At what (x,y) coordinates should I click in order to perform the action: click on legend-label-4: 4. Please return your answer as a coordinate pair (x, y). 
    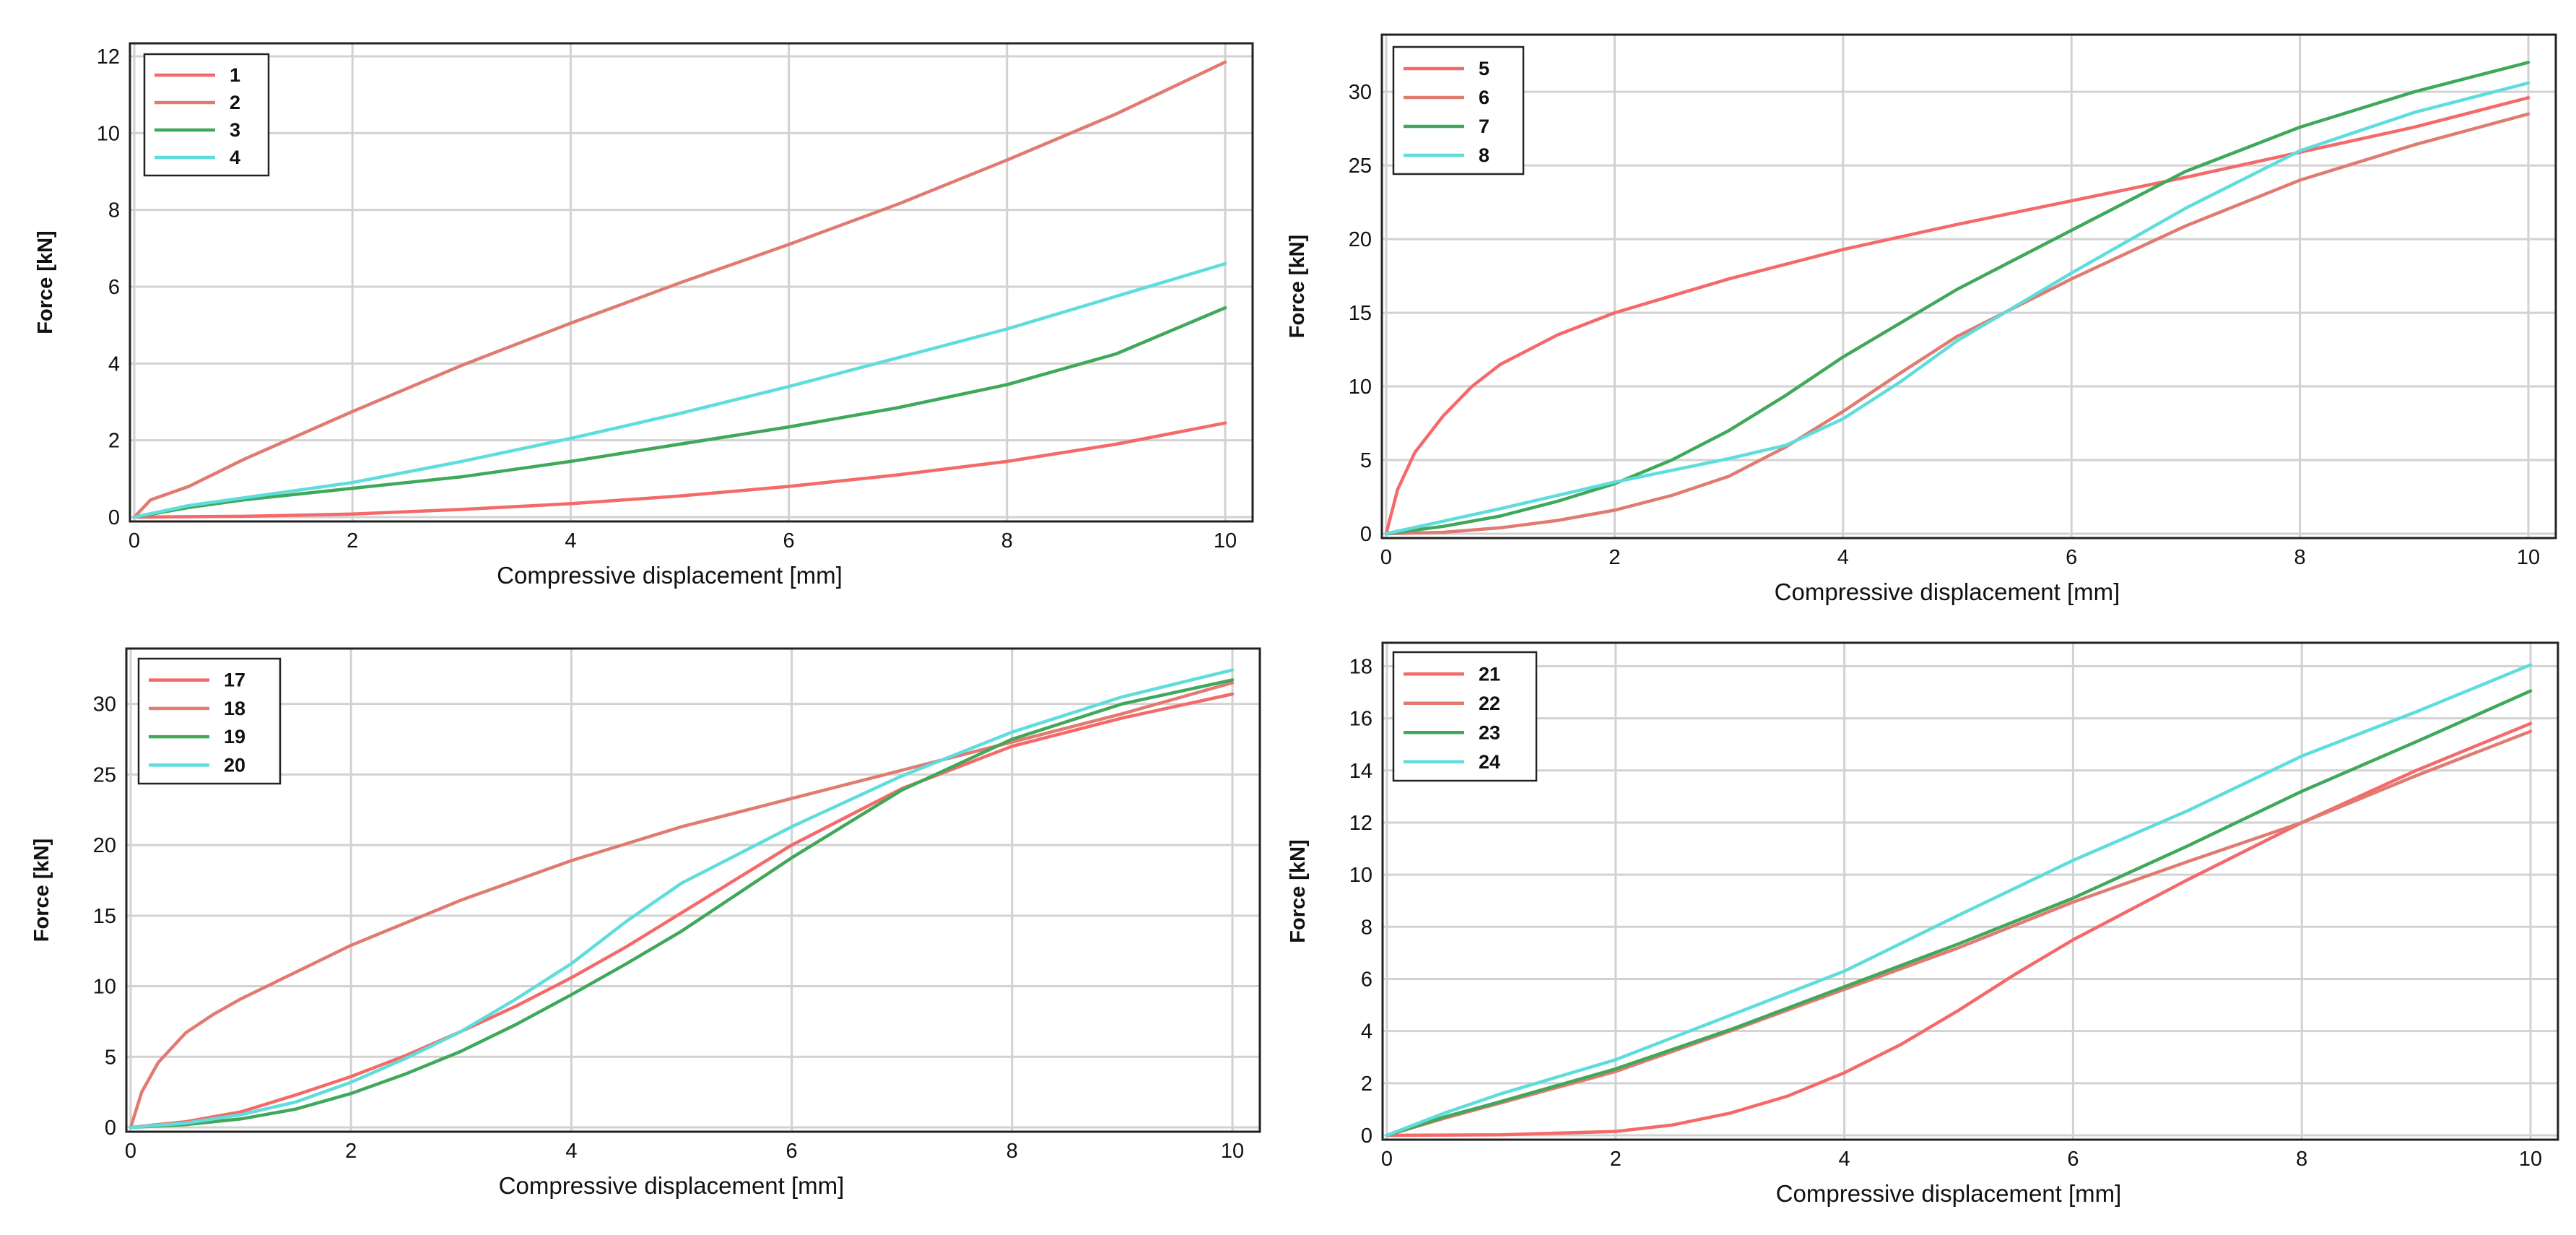
    Looking at the image, I should click on (235, 157).